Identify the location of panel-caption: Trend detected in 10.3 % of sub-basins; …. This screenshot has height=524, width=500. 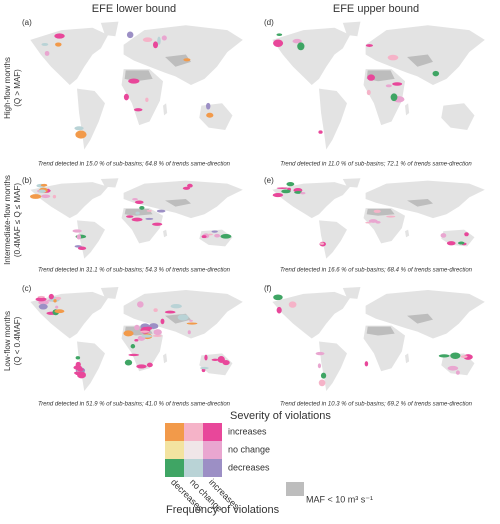
(376, 405).